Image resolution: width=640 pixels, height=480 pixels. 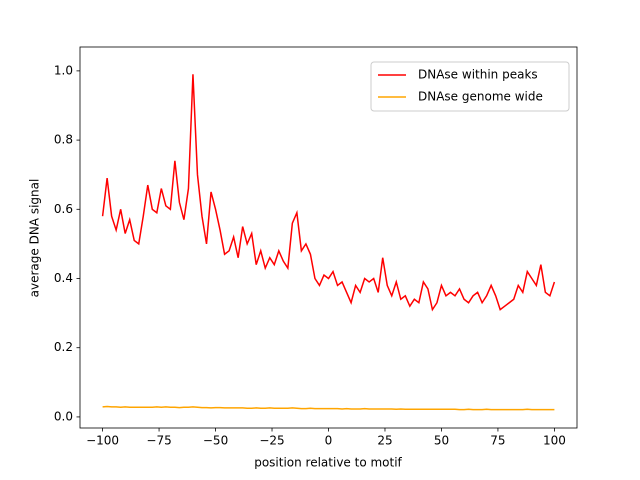 I want to click on x-tick-label: 50, so click(x=441, y=441).